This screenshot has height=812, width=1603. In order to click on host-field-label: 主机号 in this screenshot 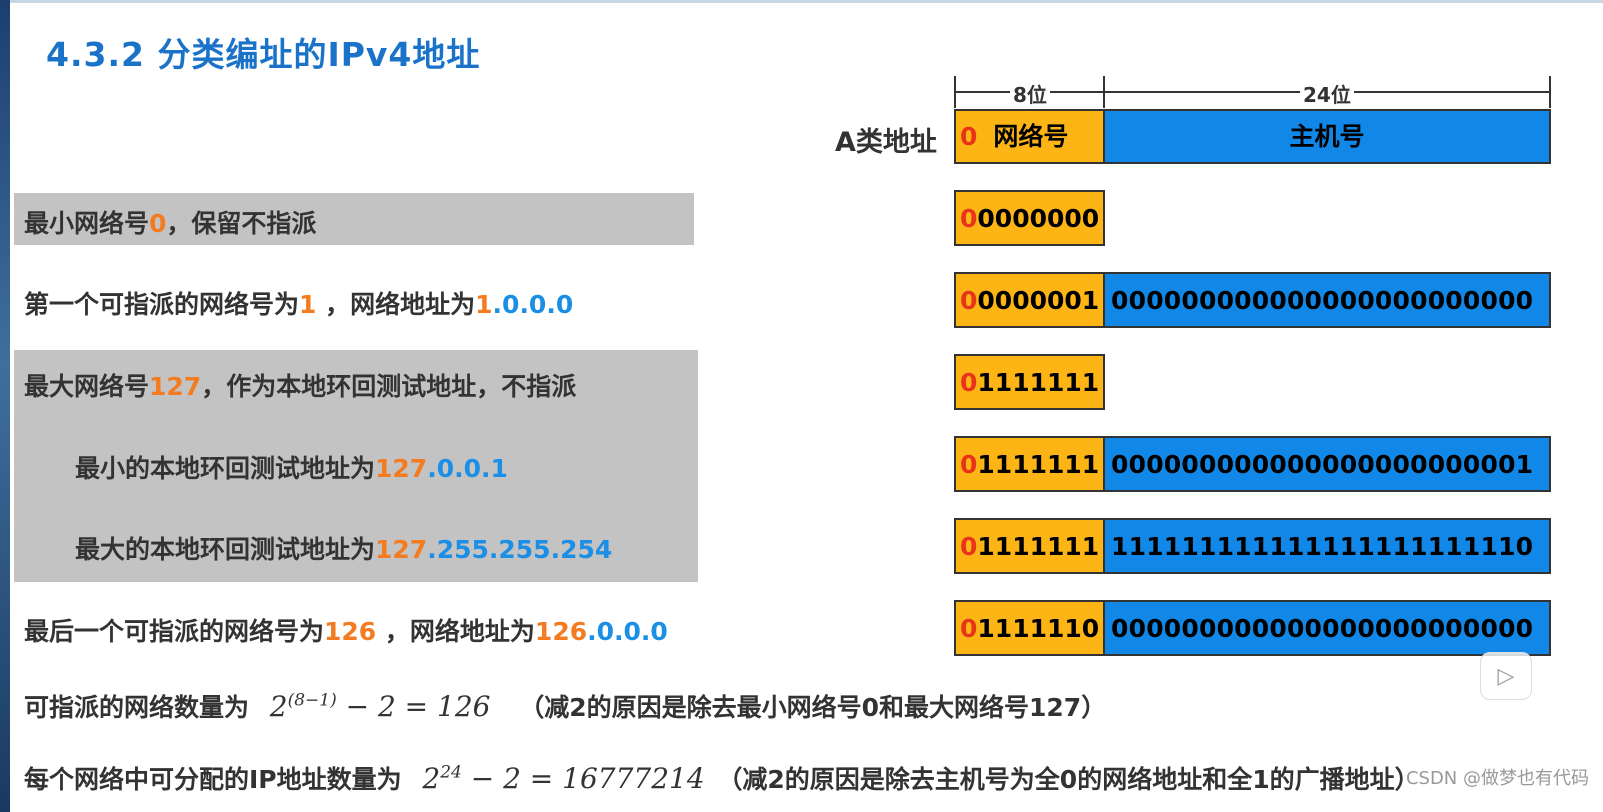, I will do `click(1327, 136)`.